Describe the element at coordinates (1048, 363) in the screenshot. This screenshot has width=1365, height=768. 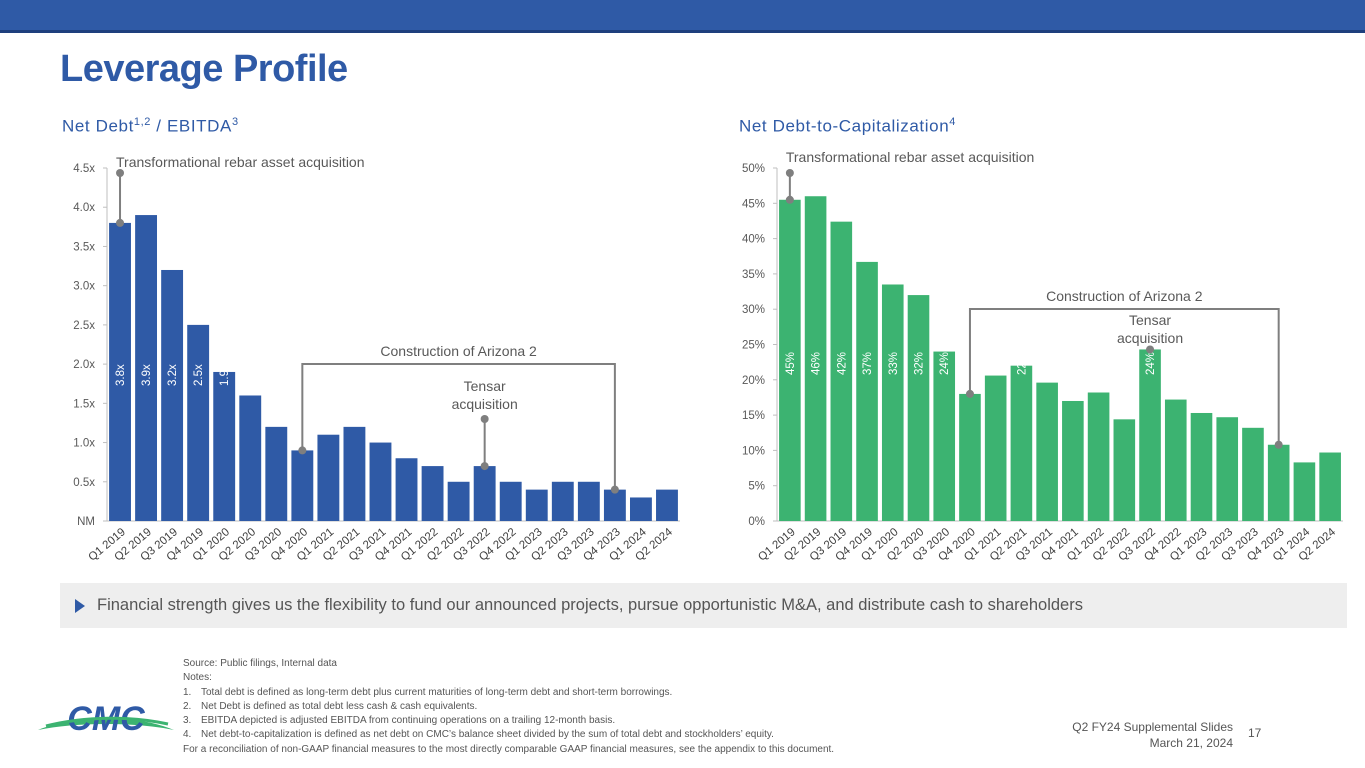
I see `bar-value-label: 20%` at that location.